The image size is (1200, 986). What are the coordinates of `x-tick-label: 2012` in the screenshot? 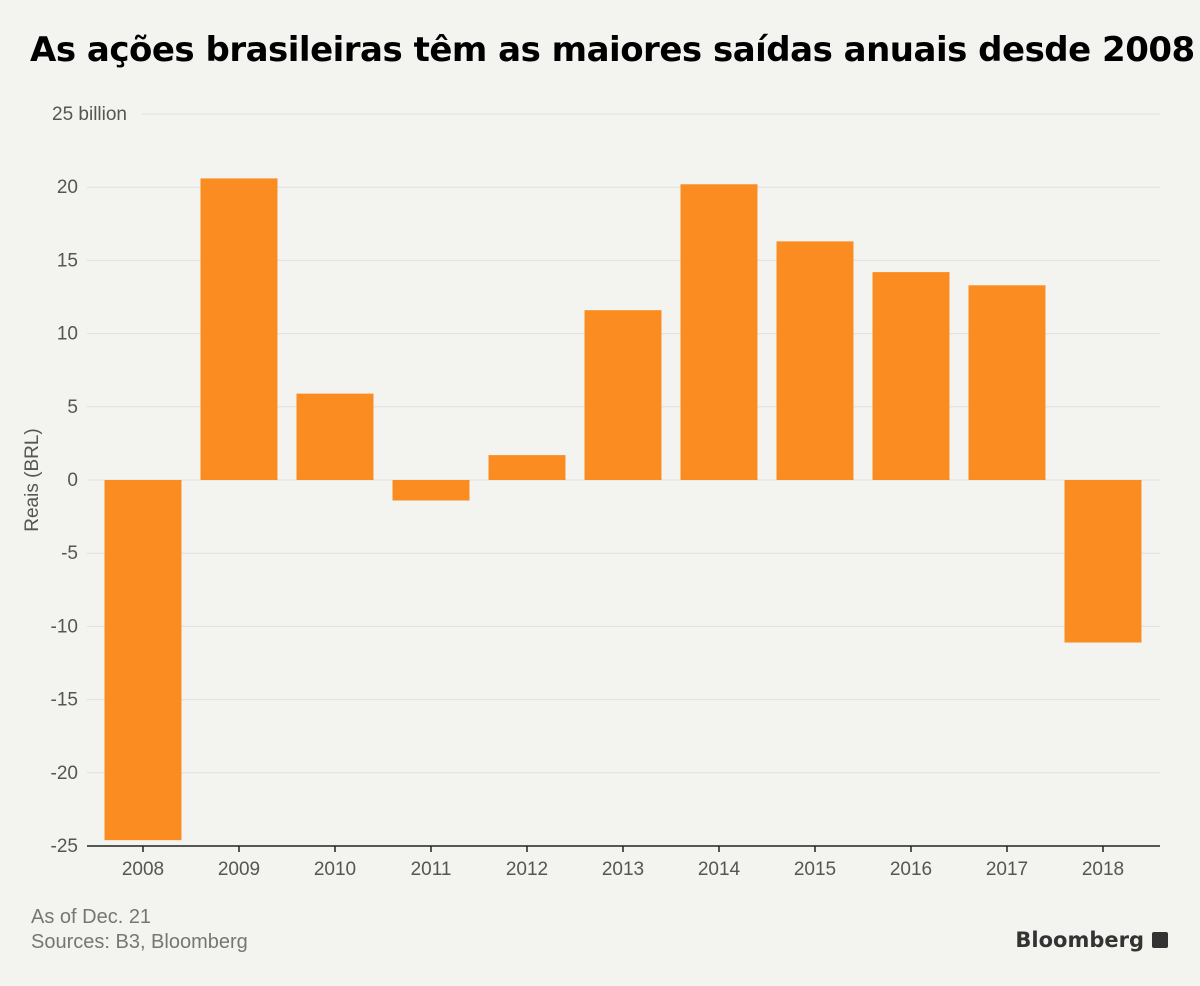 It's located at (527, 869).